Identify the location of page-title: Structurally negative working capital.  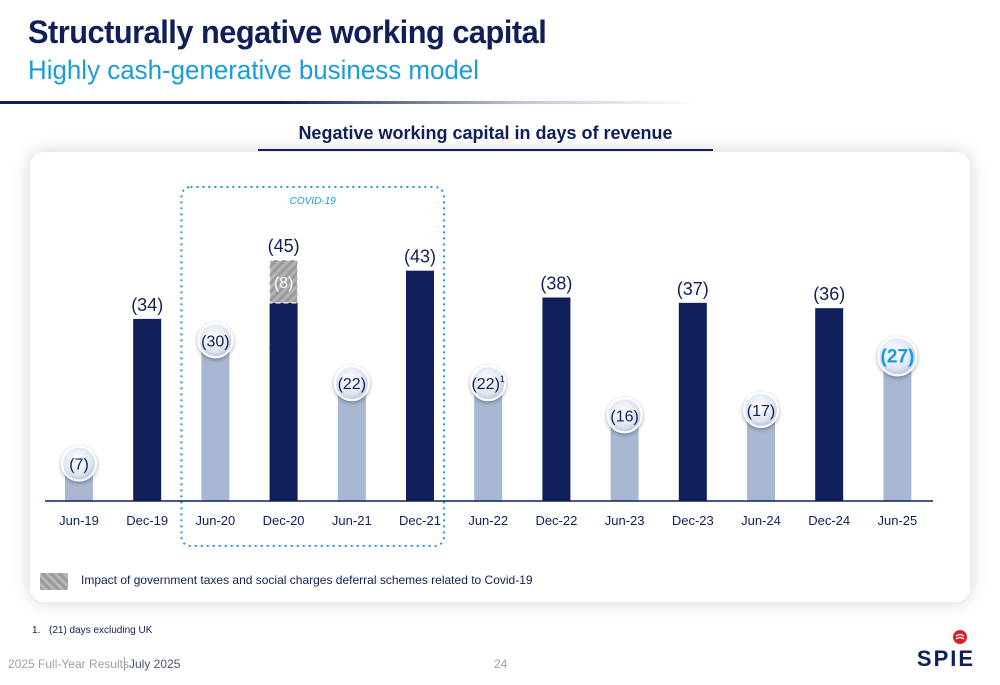
(287, 32).